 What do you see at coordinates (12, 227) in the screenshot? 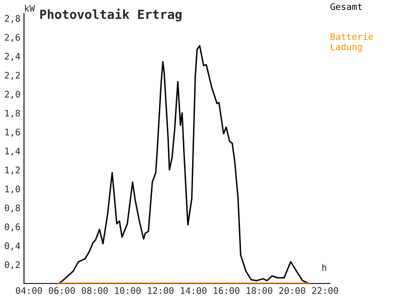
I see `y-tick-label: 0,6` at bounding box center [12, 227].